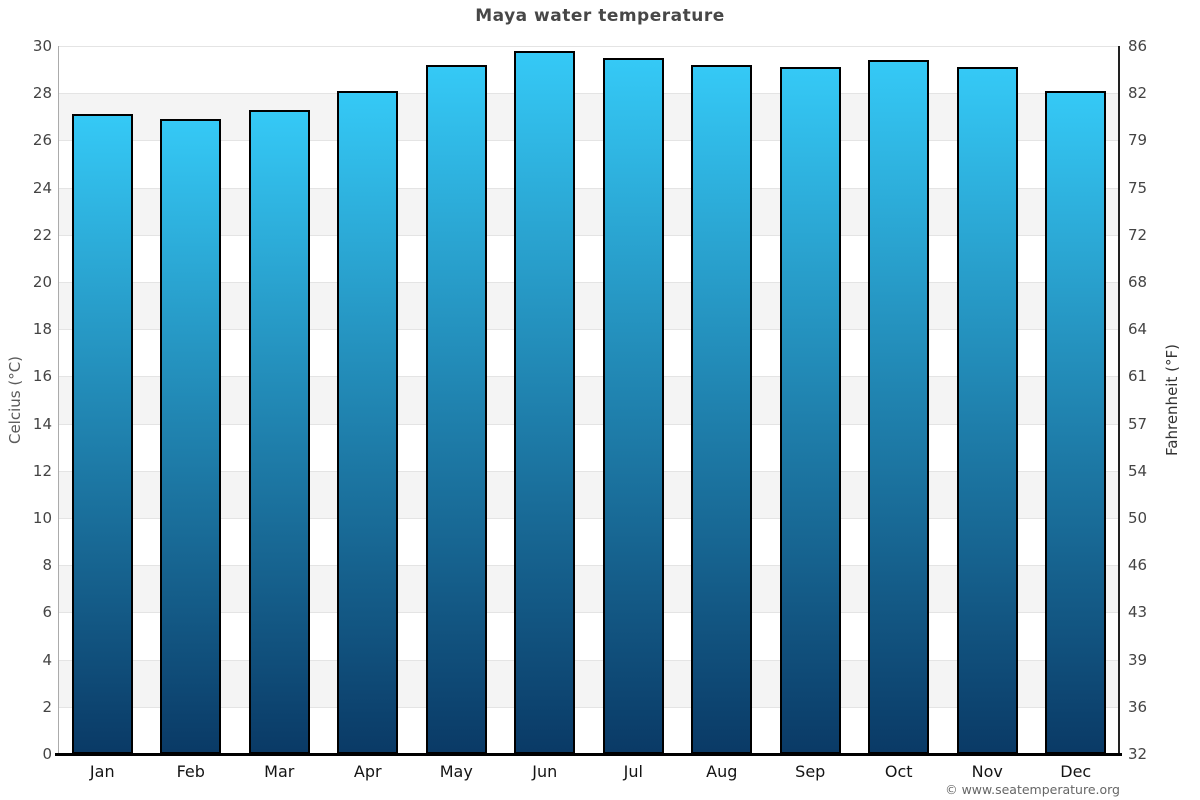 The image size is (1200, 800). What do you see at coordinates (47, 565) in the screenshot?
I see `celsius-tick-label: 8` at bounding box center [47, 565].